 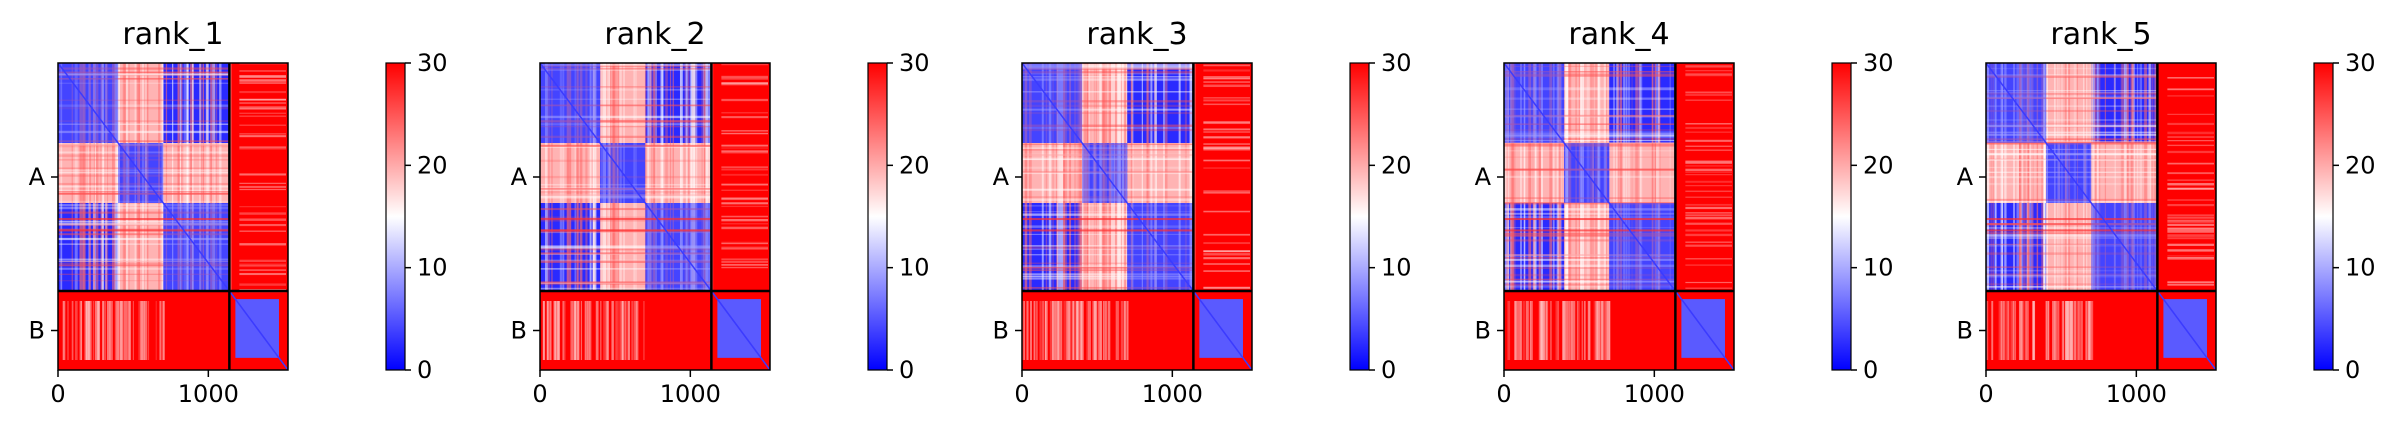 I want to click on colorbar-tick-label: 20, so click(x=914, y=165).